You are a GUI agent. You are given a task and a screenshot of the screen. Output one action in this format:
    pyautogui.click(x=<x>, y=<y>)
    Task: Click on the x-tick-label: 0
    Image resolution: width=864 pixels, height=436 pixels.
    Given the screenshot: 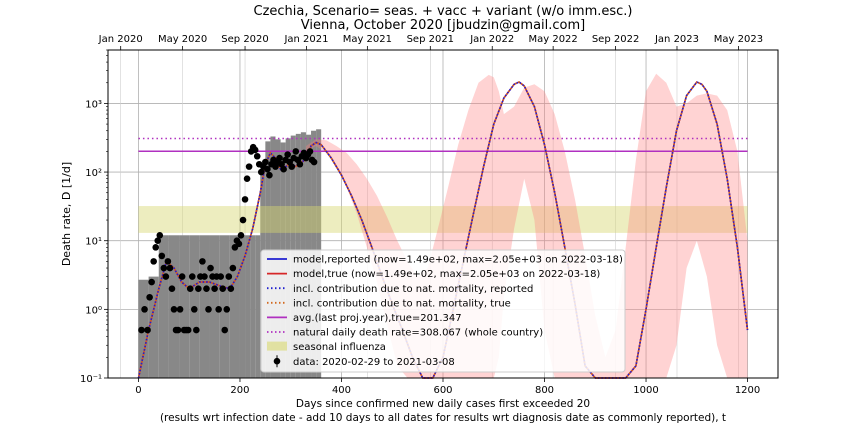 What is the action you would take?
    pyautogui.click(x=138, y=390)
    